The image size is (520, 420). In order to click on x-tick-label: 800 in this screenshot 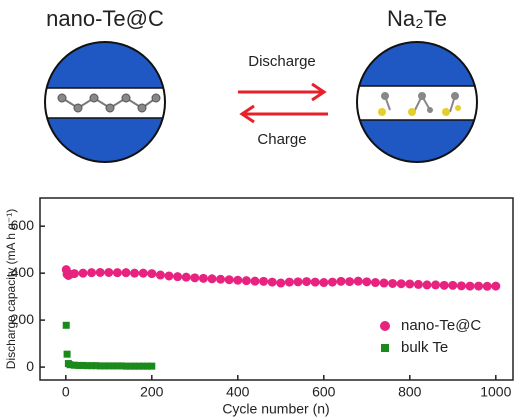, I will do `click(410, 392)`.